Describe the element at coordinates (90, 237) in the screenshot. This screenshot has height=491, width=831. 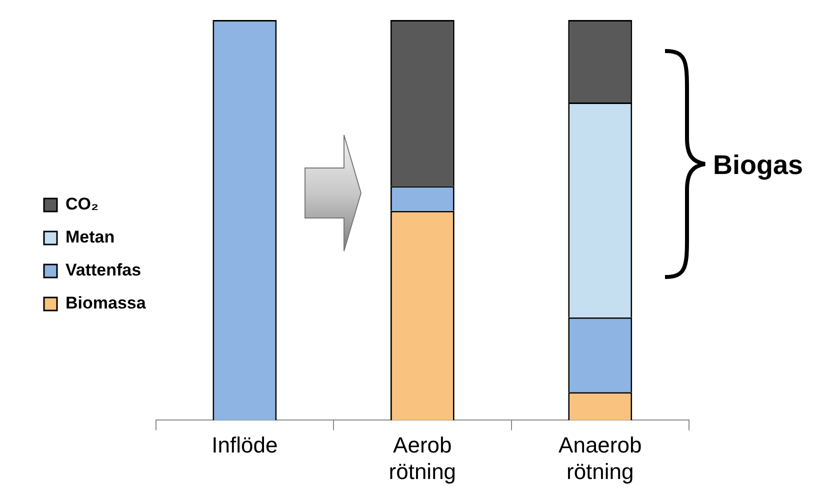
I see `legend-label: Metan` at that location.